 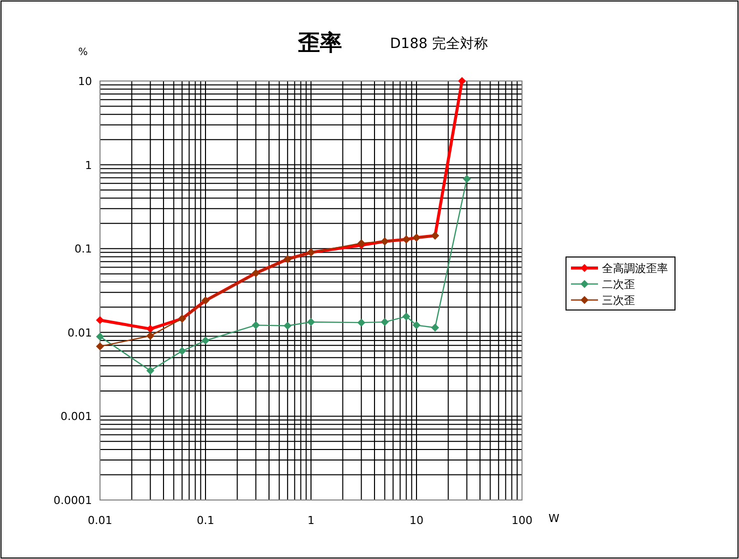 What do you see at coordinates (85, 81) in the screenshot?
I see `y-tick-label: 10` at bounding box center [85, 81].